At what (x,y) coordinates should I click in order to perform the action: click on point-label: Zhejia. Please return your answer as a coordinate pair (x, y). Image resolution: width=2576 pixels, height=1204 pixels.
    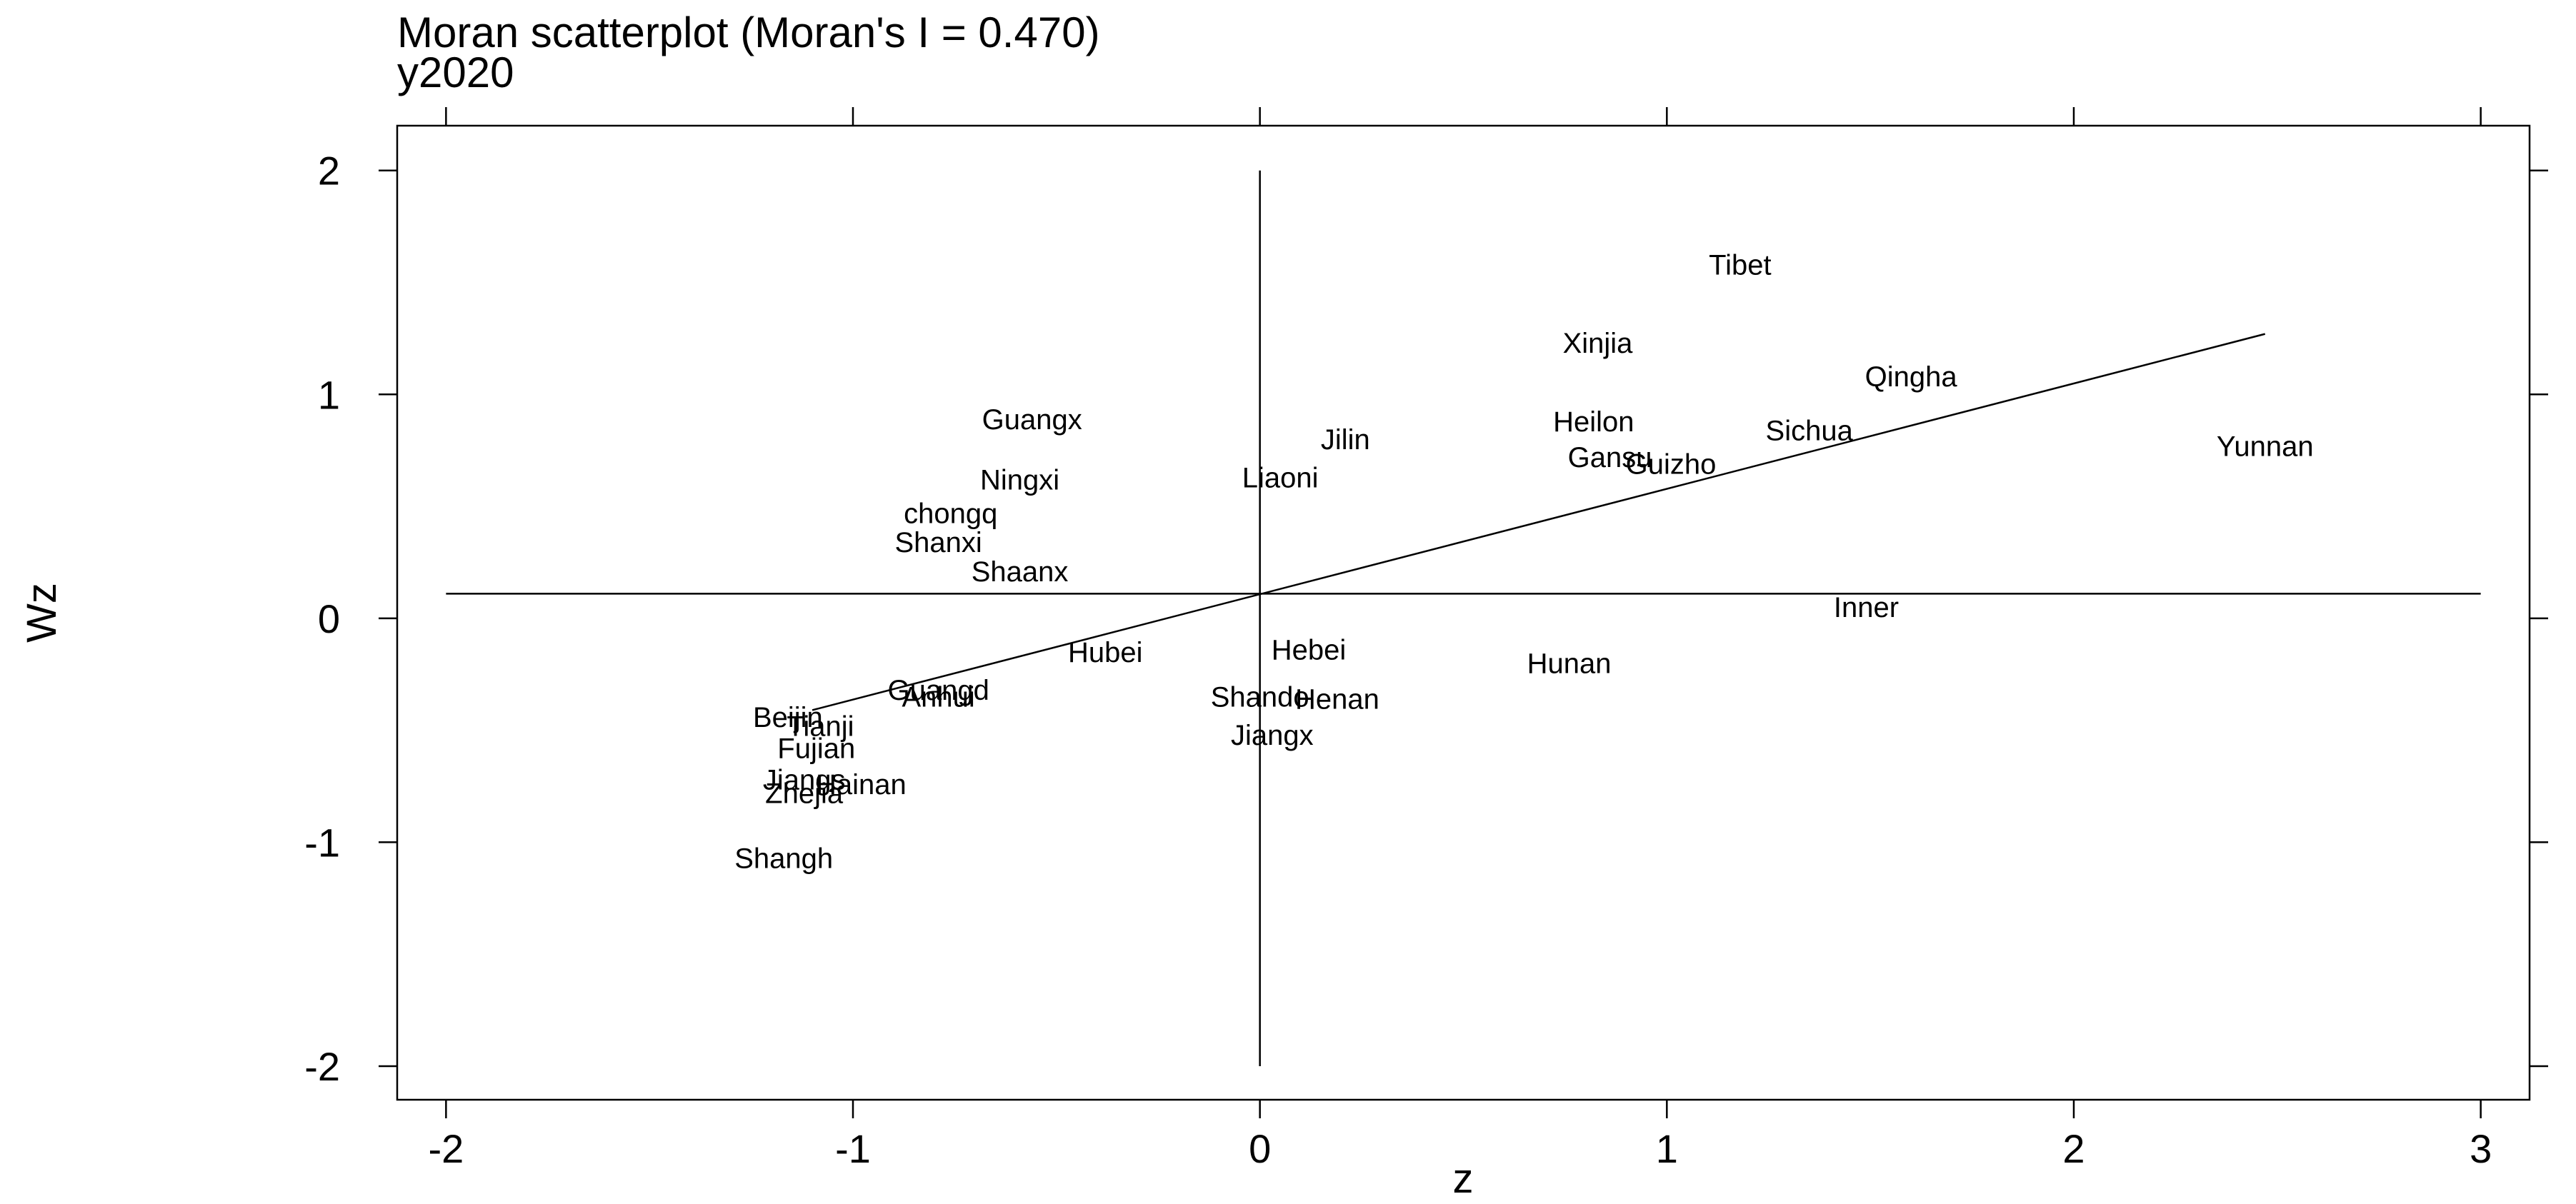
    Looking at the image, I should click on (805, 793).